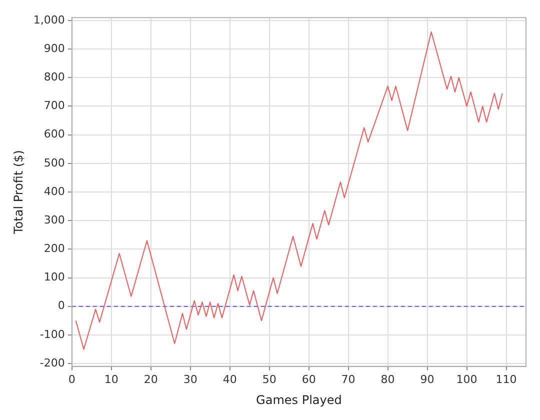  I want to click on y-tick-label: 600, so click(54, 134).